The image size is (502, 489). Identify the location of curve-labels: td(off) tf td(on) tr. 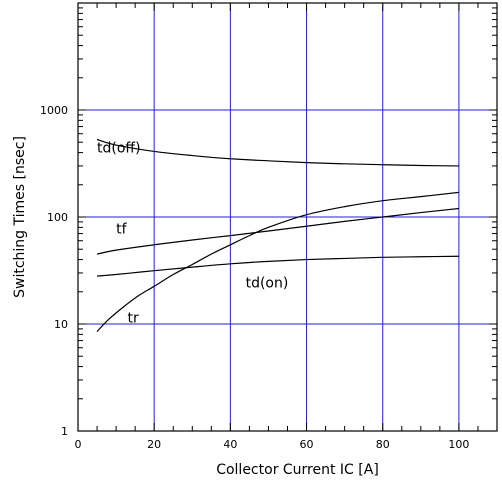
(192, 234).